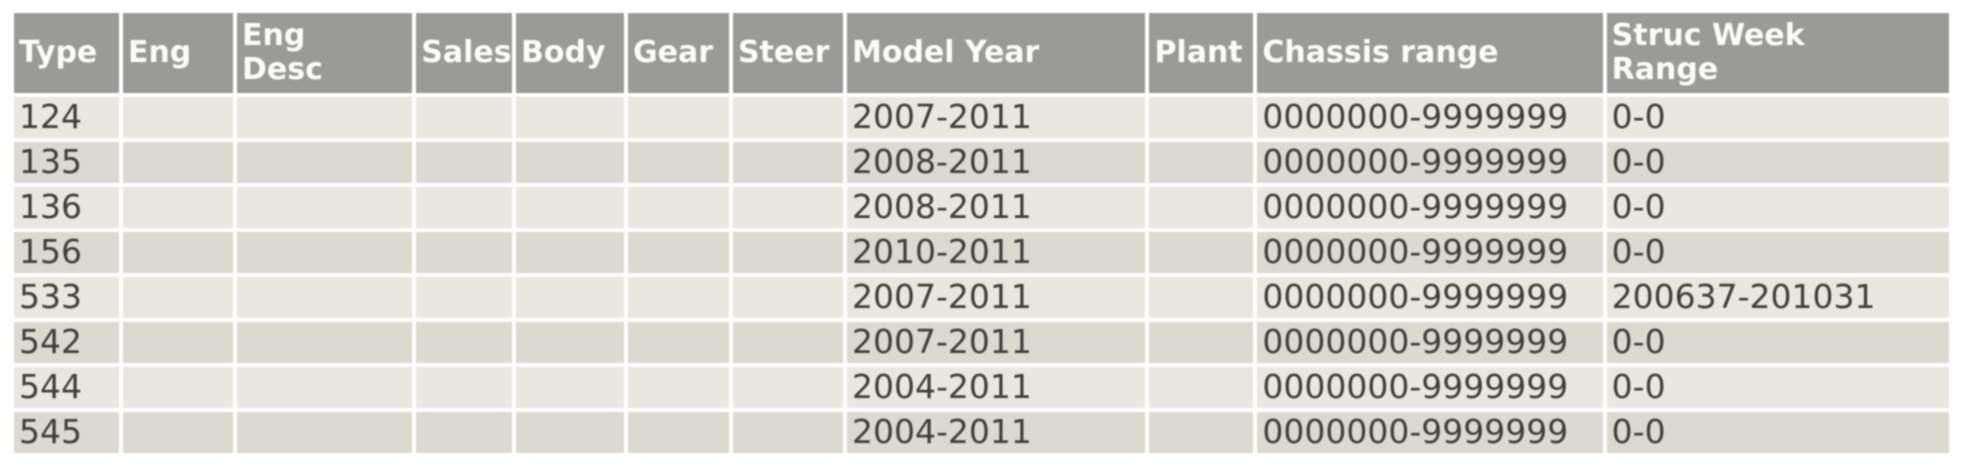 The height and width of the screenshot is (473, 1965). I want to click on table-row-135: 135 2008-2011 0000000-9999999 0-0, so click(982, 162).